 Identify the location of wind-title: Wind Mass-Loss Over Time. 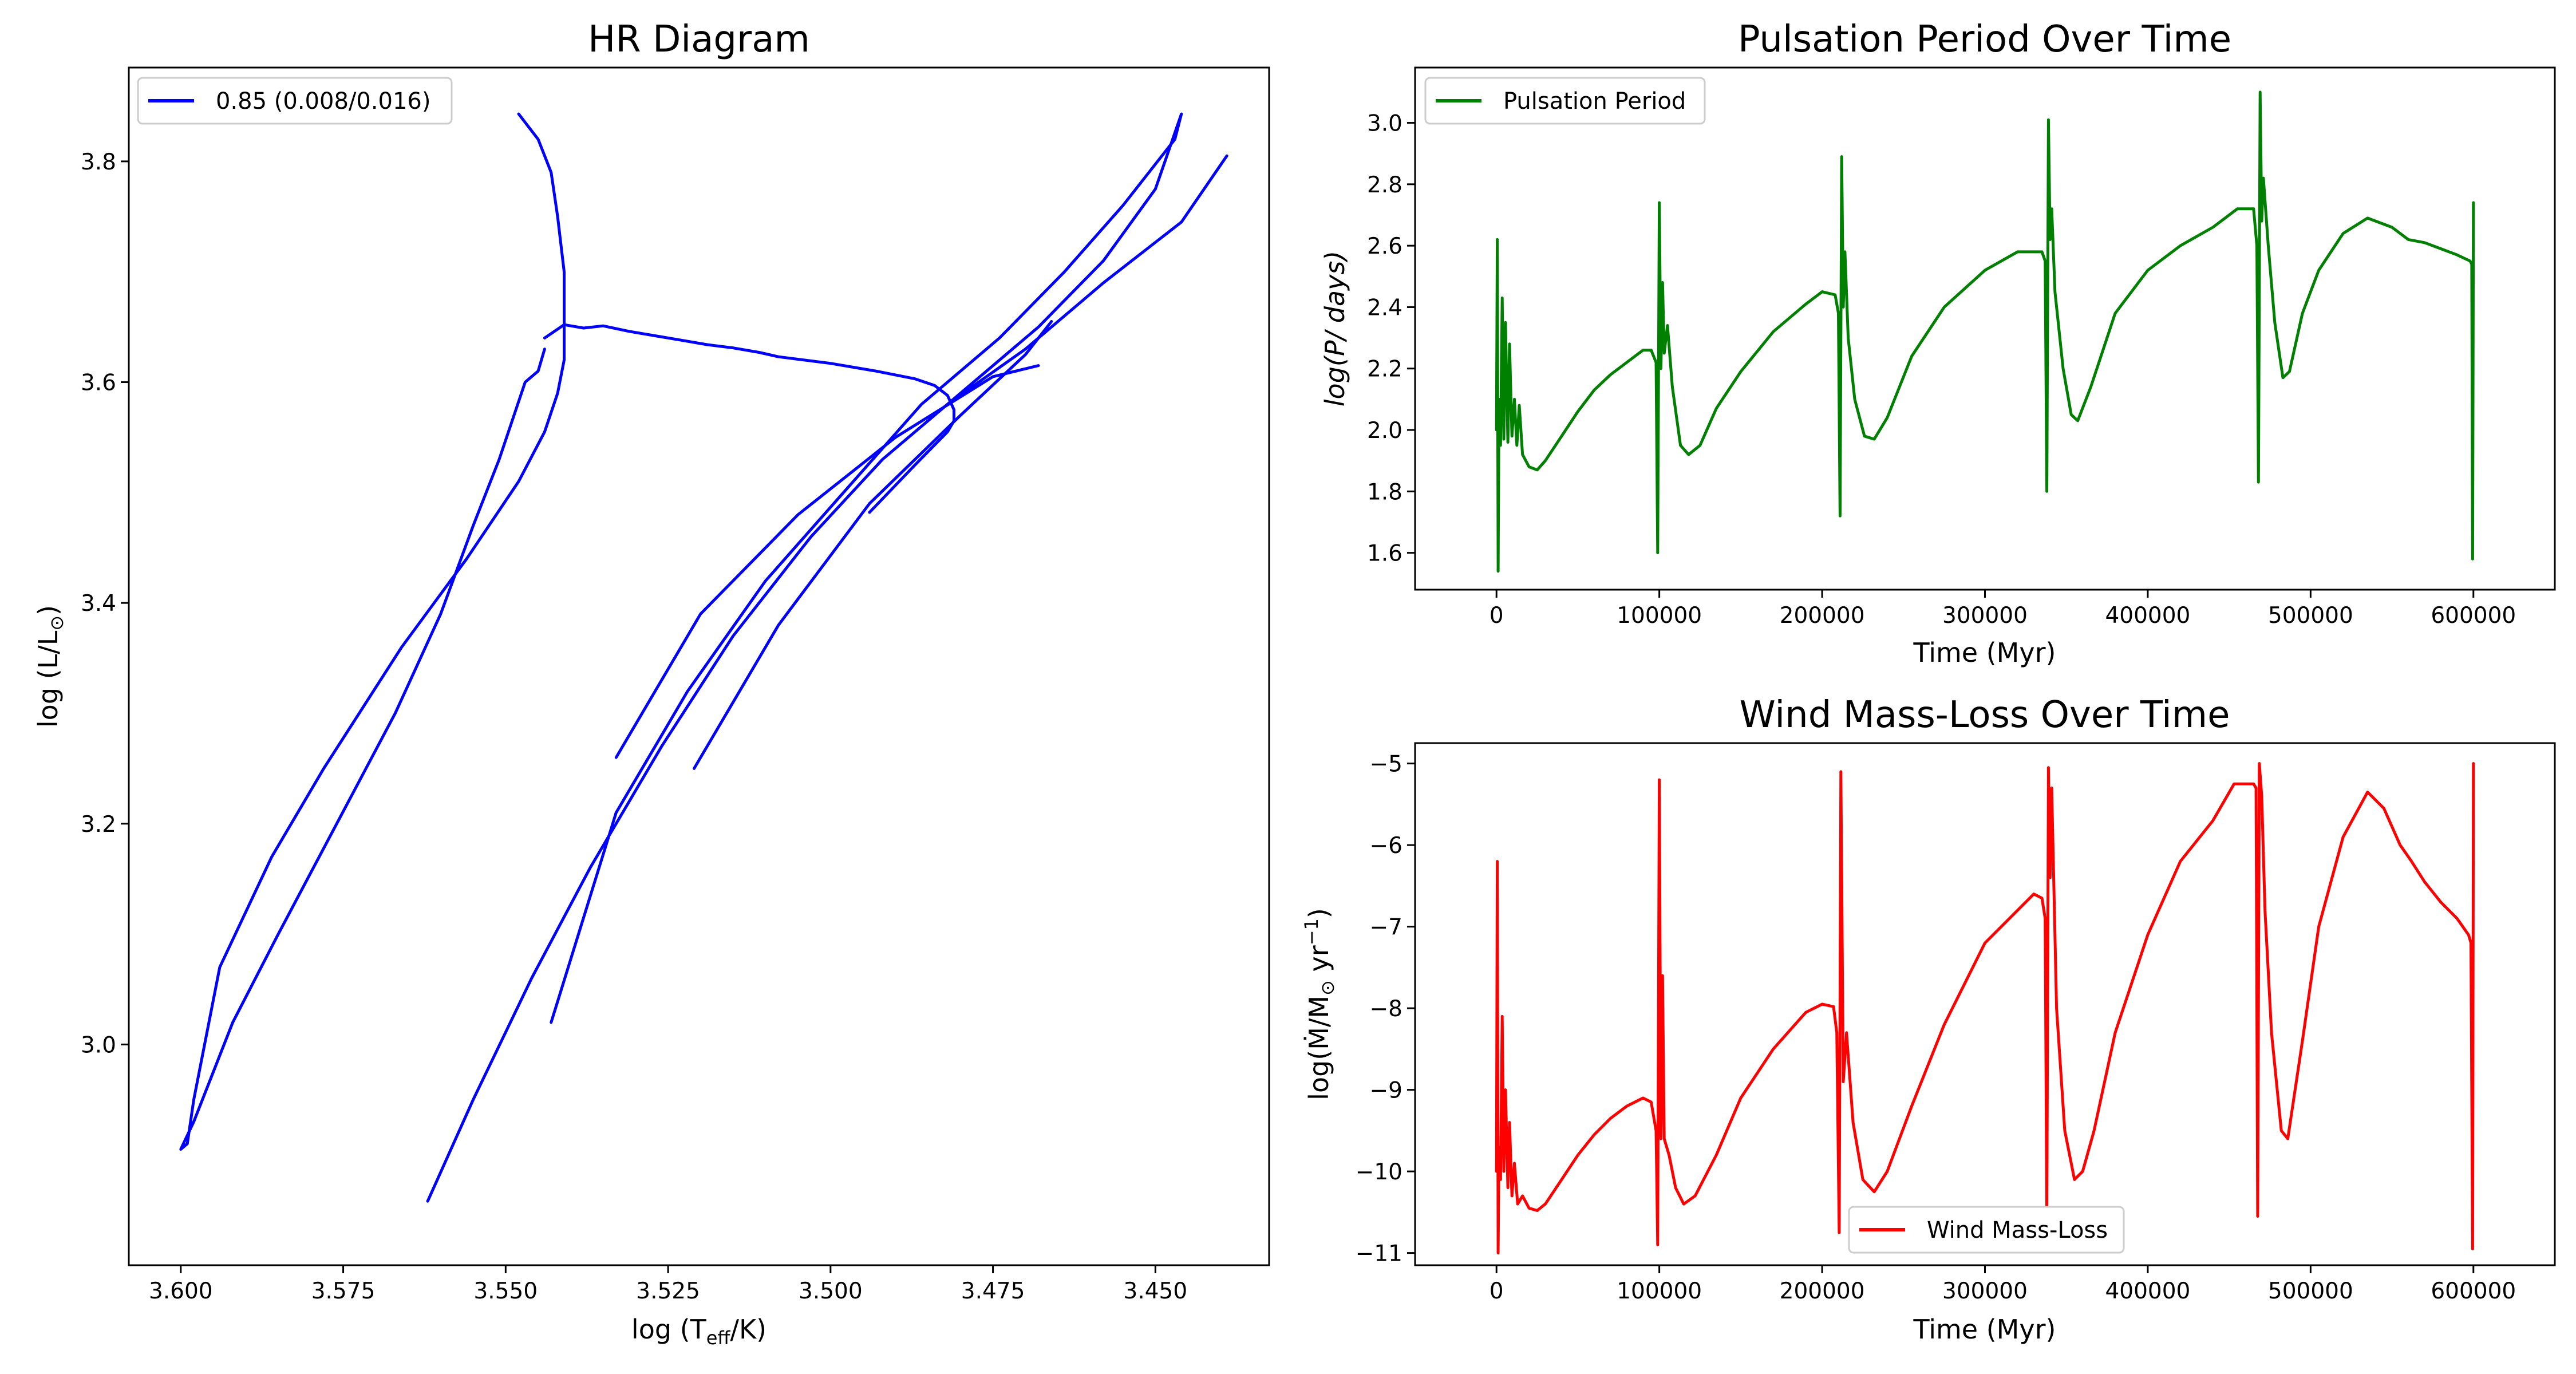
(1984, 715).